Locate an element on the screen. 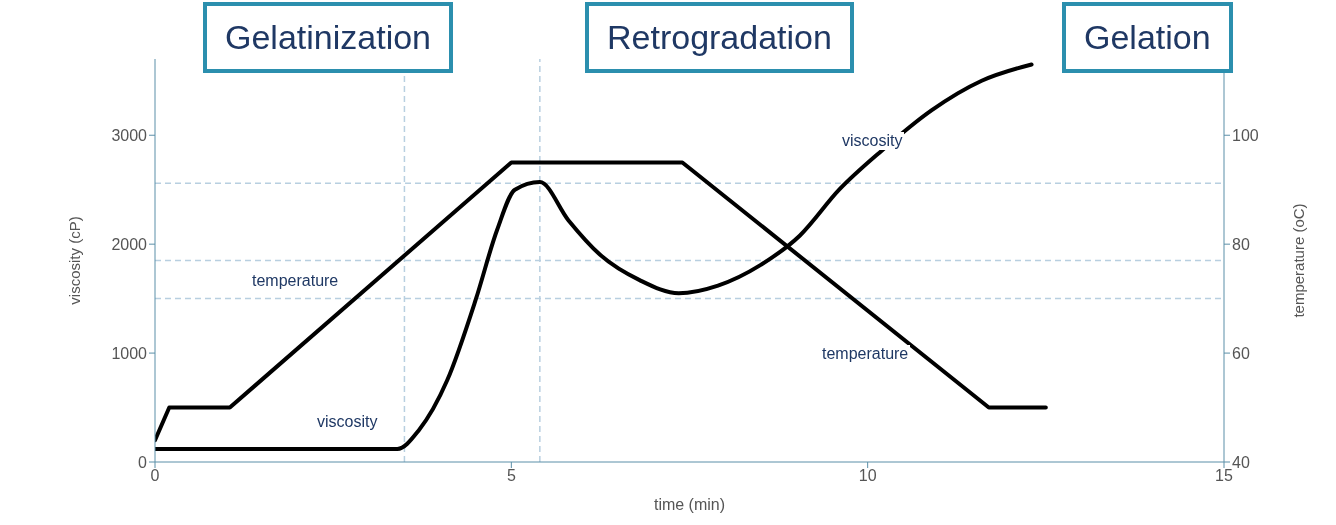 The height and width of the screenshot is (525, 1336). y2-tick-label: 80 is located at coordinates (1241, 244).